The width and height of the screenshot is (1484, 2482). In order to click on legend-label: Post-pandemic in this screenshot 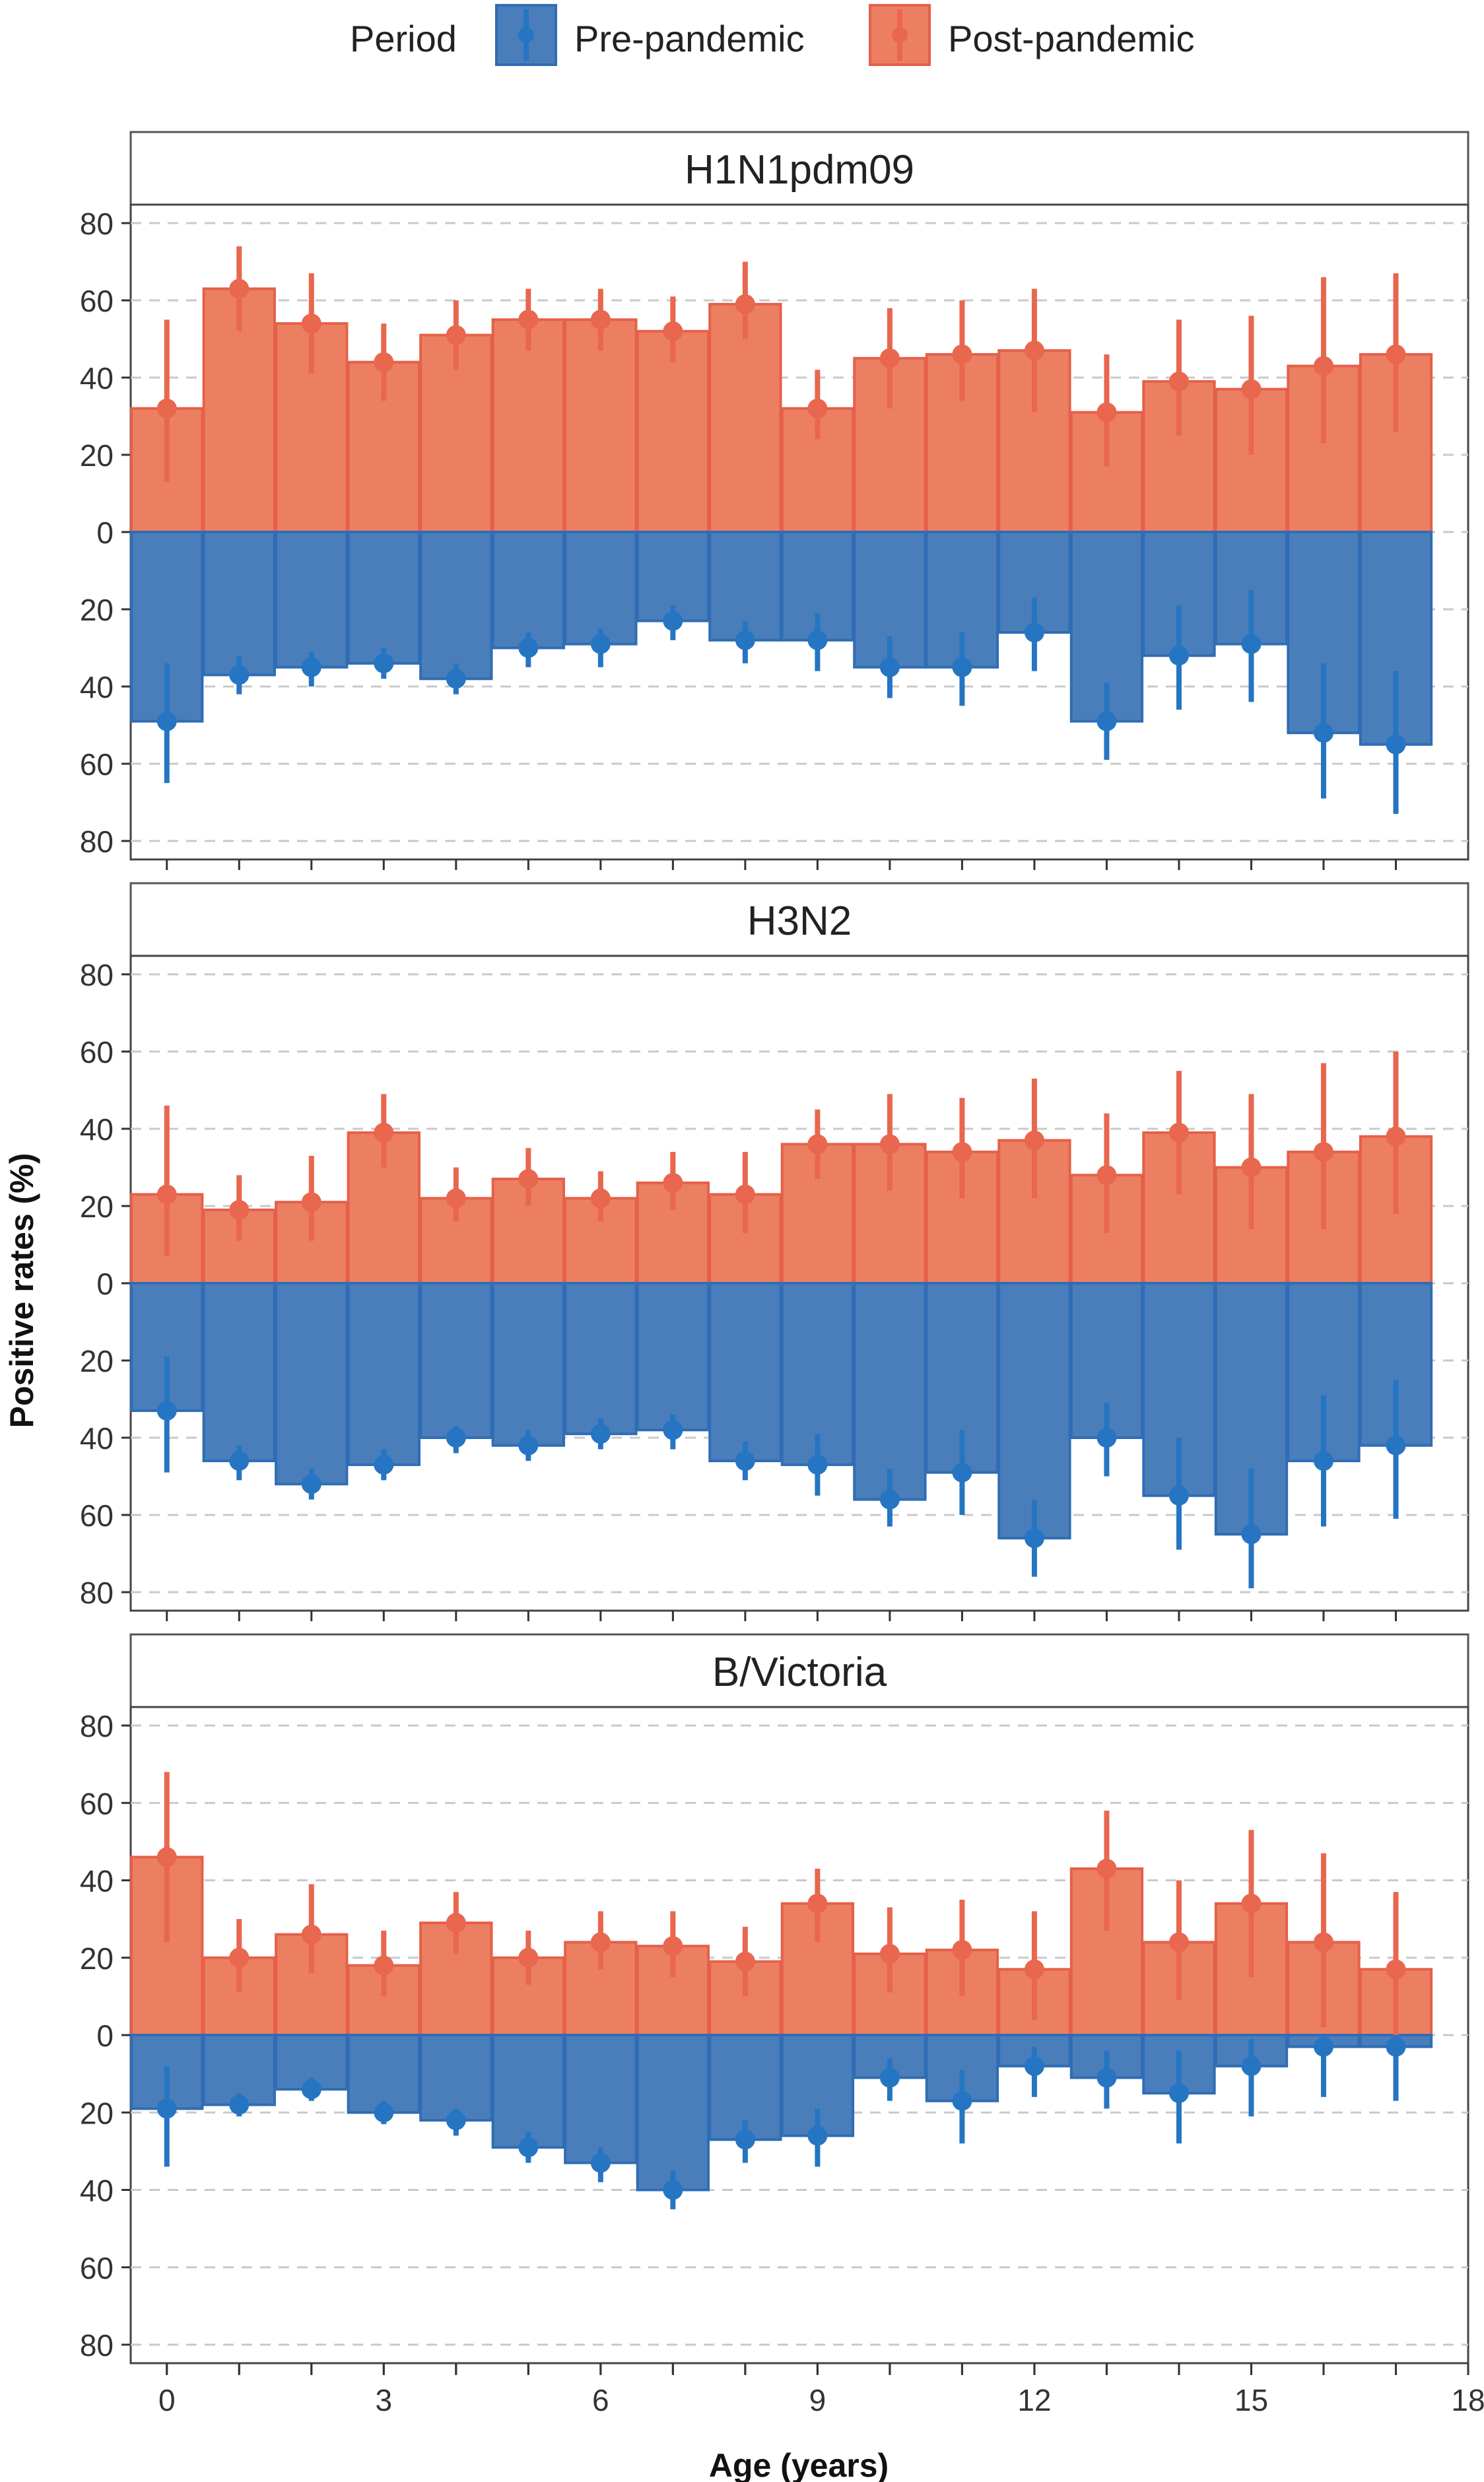, I will do `click(1071, 38)`.